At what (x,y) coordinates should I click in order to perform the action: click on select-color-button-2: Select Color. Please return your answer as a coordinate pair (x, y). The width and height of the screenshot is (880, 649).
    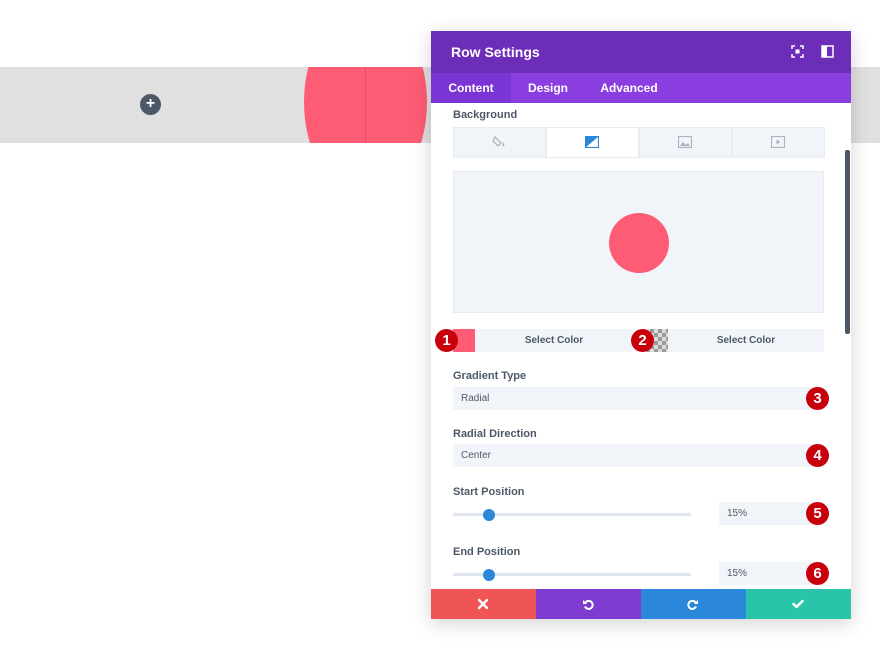
    Looking at the image, I should click on (746, 340).